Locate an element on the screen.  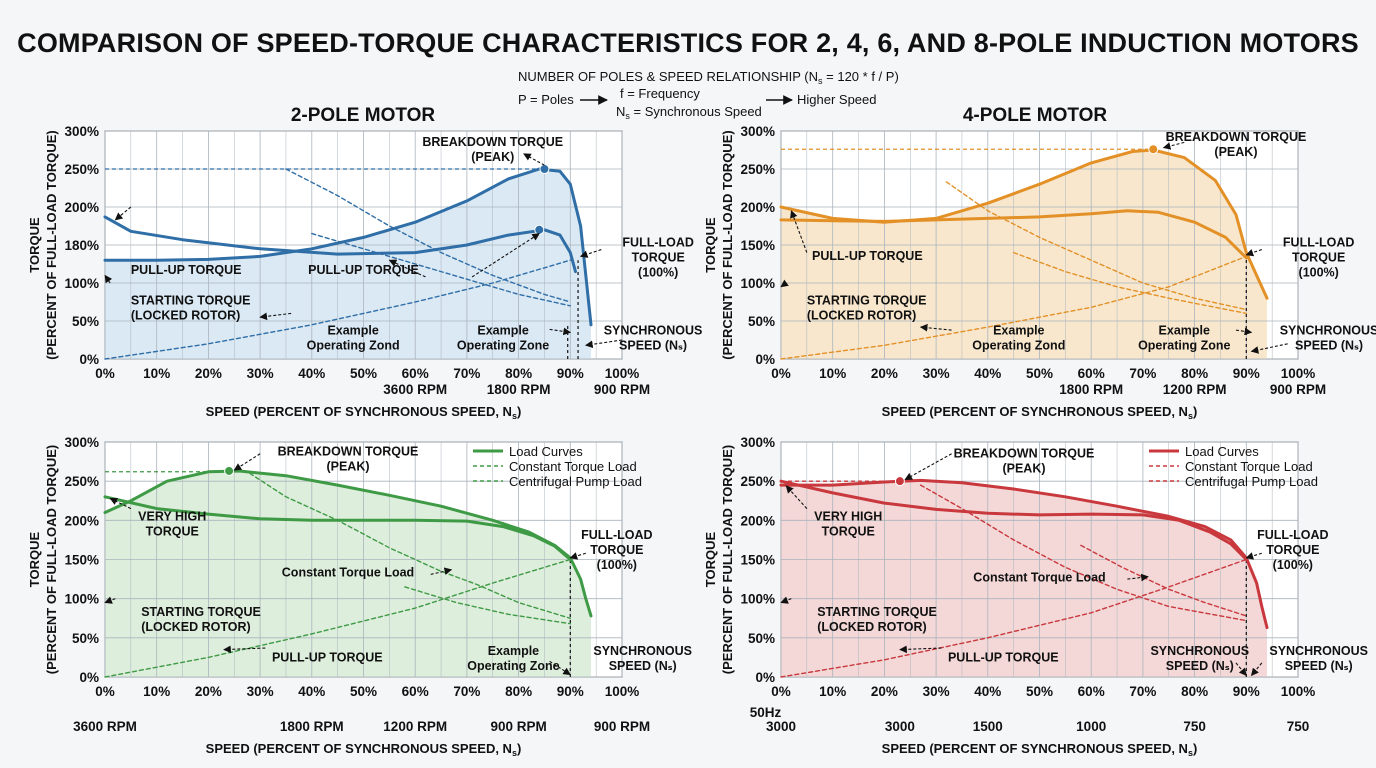
rpm-label: 1800 RPM is located at coordinates (1091, 389).